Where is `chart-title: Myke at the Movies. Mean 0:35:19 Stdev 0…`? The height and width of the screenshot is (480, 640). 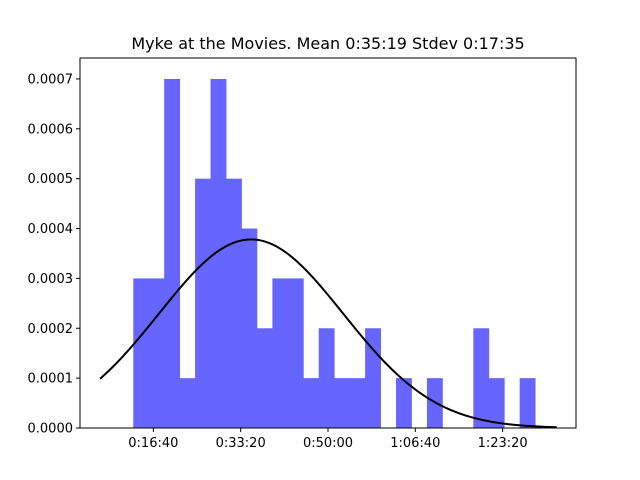 chart-title: Myke at the Movies. Mean 0:35:19 Stdev 0… is located at coordinates (327, 43).